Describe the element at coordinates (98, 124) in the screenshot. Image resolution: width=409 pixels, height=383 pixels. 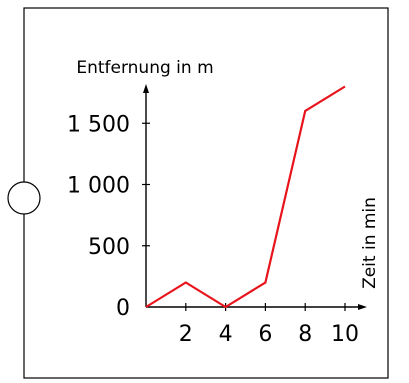
I see `y-tick-label: 1 500` at that location.